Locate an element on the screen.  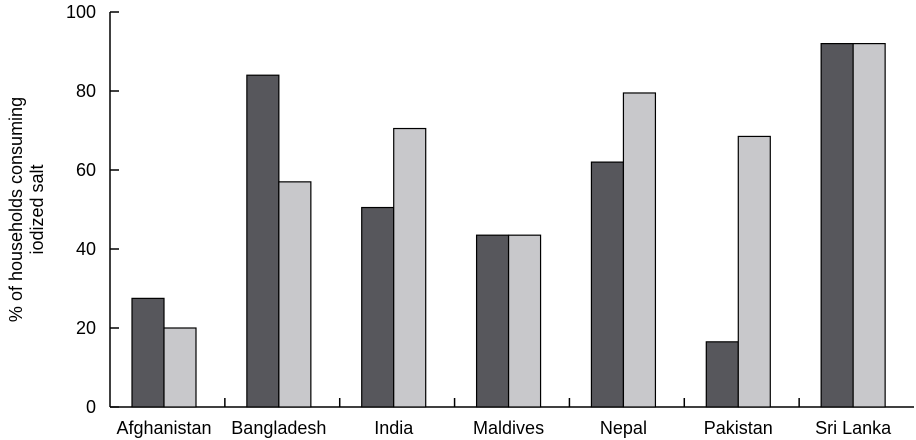
x-category-label: Nepal is located at coordinates (623, 428).